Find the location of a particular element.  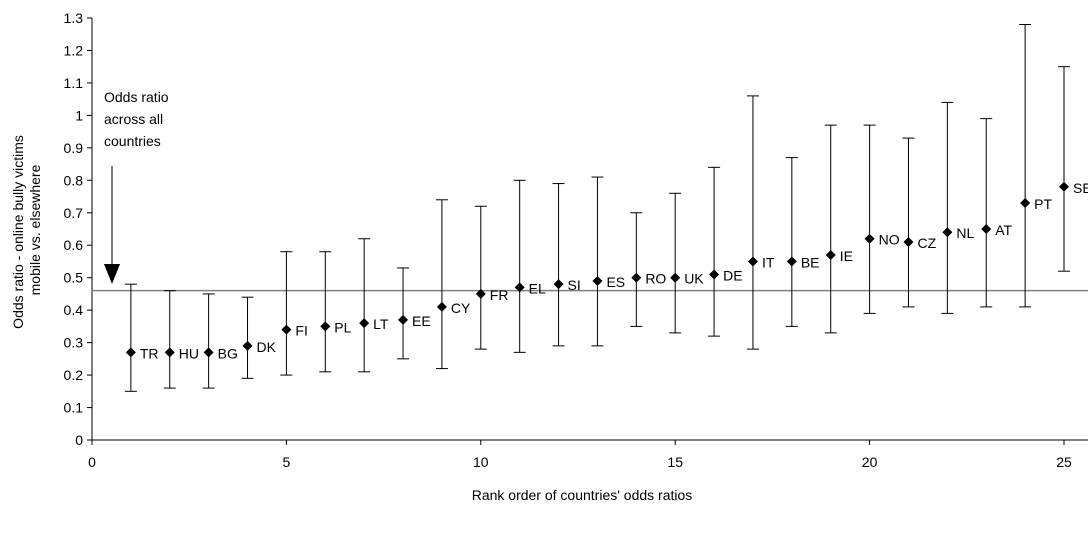

x-tick-label: 0 is located at coordinates (92, 462).